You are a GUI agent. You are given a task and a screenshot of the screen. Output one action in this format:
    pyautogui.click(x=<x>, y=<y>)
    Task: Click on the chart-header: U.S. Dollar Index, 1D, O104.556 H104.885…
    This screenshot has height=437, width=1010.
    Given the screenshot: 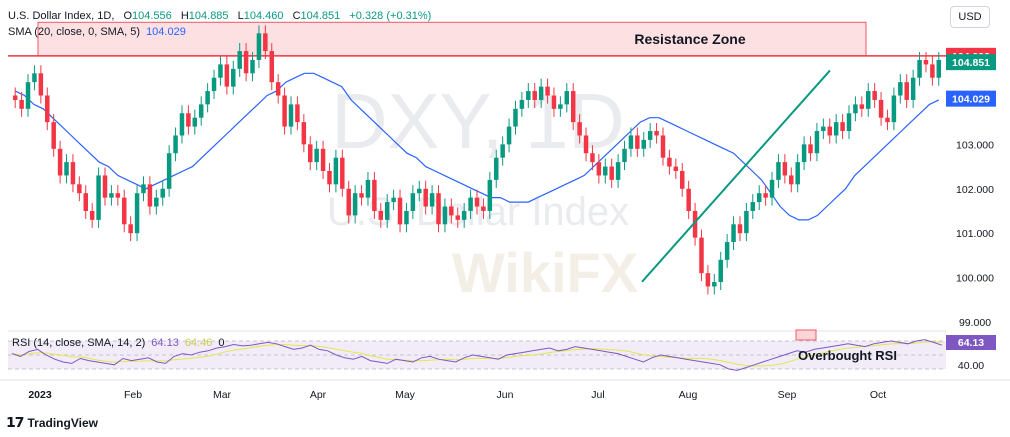 What is the action you would take?
    pyautogui.click(x=222, y=16)
    